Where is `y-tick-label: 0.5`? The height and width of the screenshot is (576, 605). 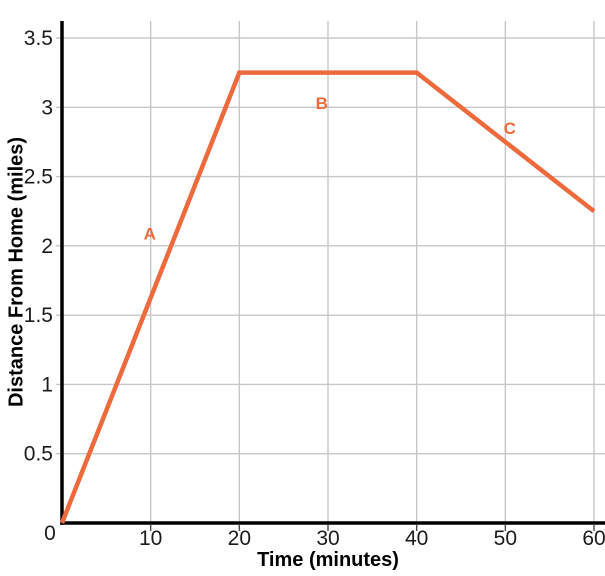 y-tick-label: 0.5 is located at coordinates (38, 454).